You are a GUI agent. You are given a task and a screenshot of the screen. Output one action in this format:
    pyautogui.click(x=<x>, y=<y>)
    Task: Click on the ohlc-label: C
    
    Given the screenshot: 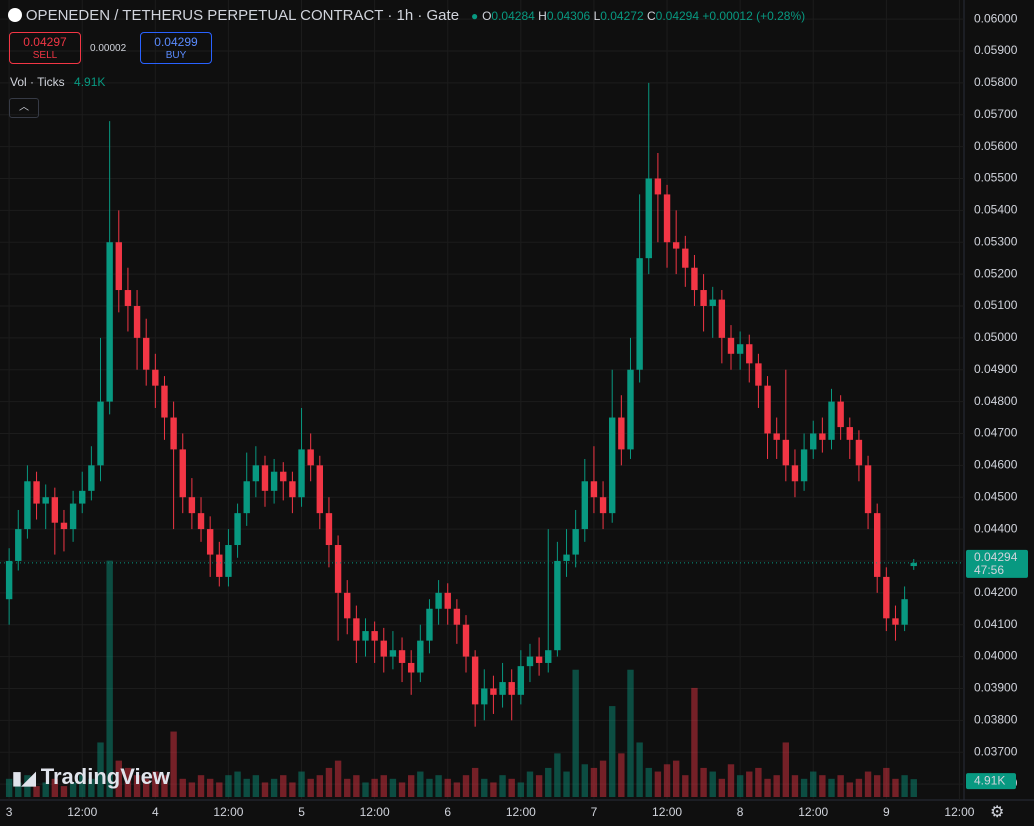 What is the action you would take?
    pyautogui.click(x=651, y=16)
    